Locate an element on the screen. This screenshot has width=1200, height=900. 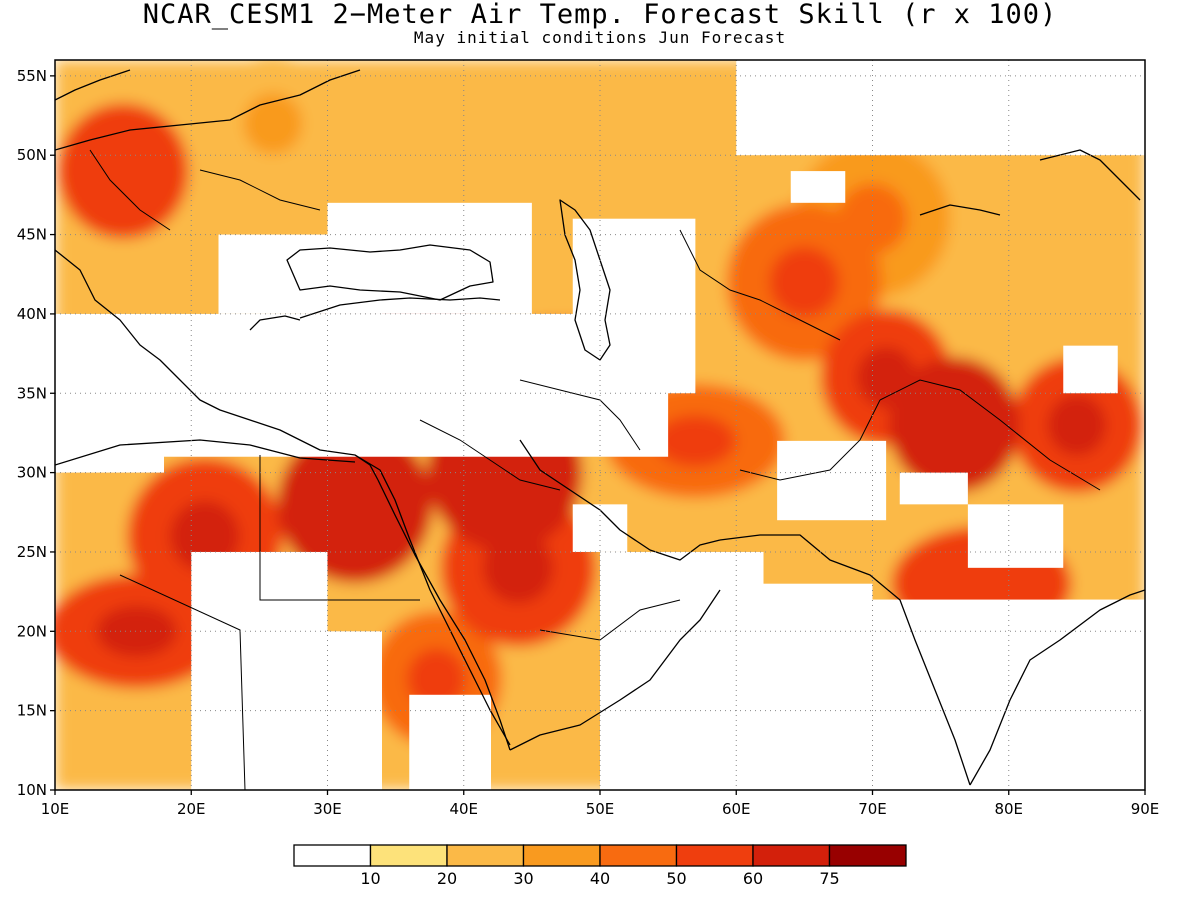
lat-tick-label: 30N is located at coordinates (32, 473).